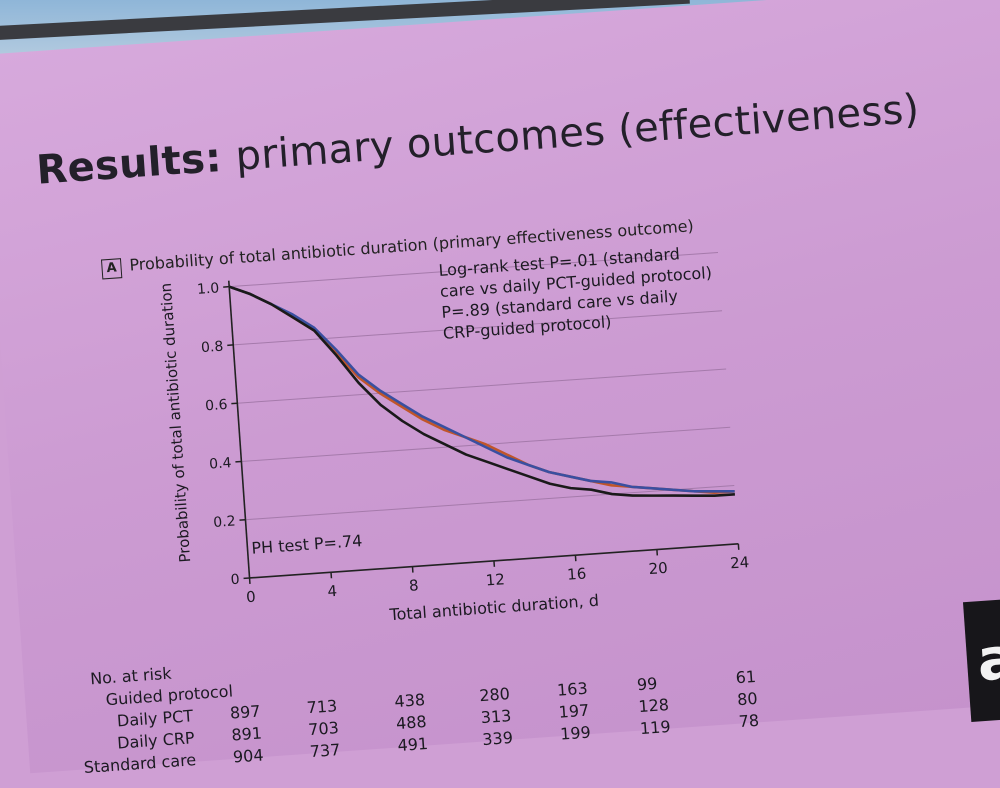  I want to click on y-tick-label: 0.8, so click(212, 348).